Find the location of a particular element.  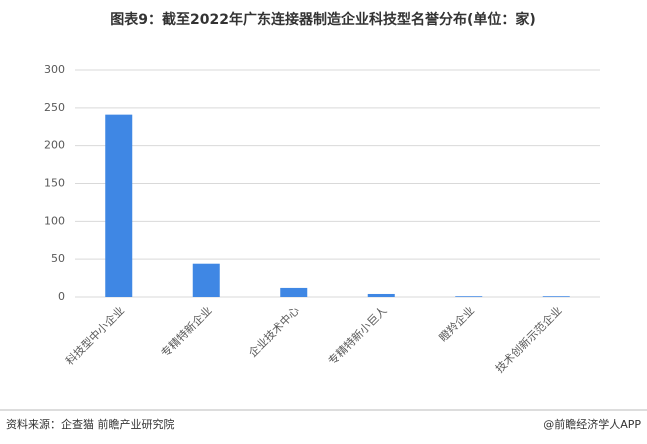

x-tick-label: 企业技术中心 is located at coordinates (273, 331).